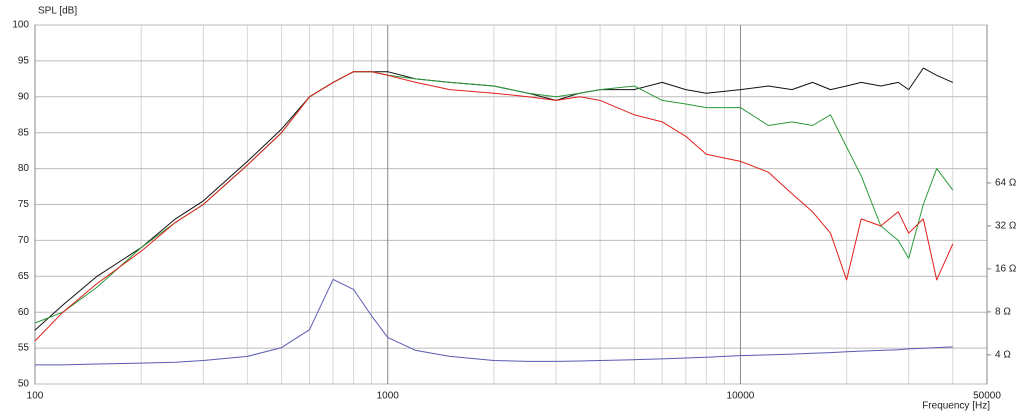 This screenshot has width=1024, height=413. What do you see at coordinates (24, 132) in the screenshot?
I see `y-tick-label: 85` at bounding box center [24, 132].